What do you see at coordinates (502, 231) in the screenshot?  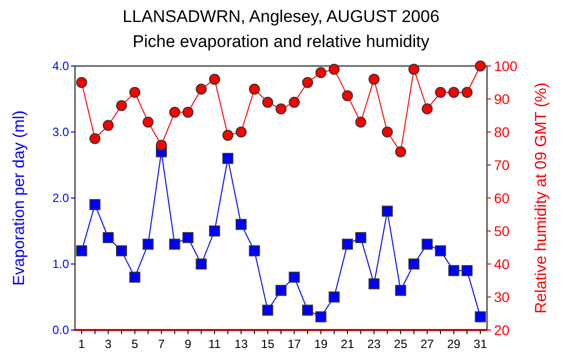 I see `y2-tick-label: 50` at bounding box center [502, 231].